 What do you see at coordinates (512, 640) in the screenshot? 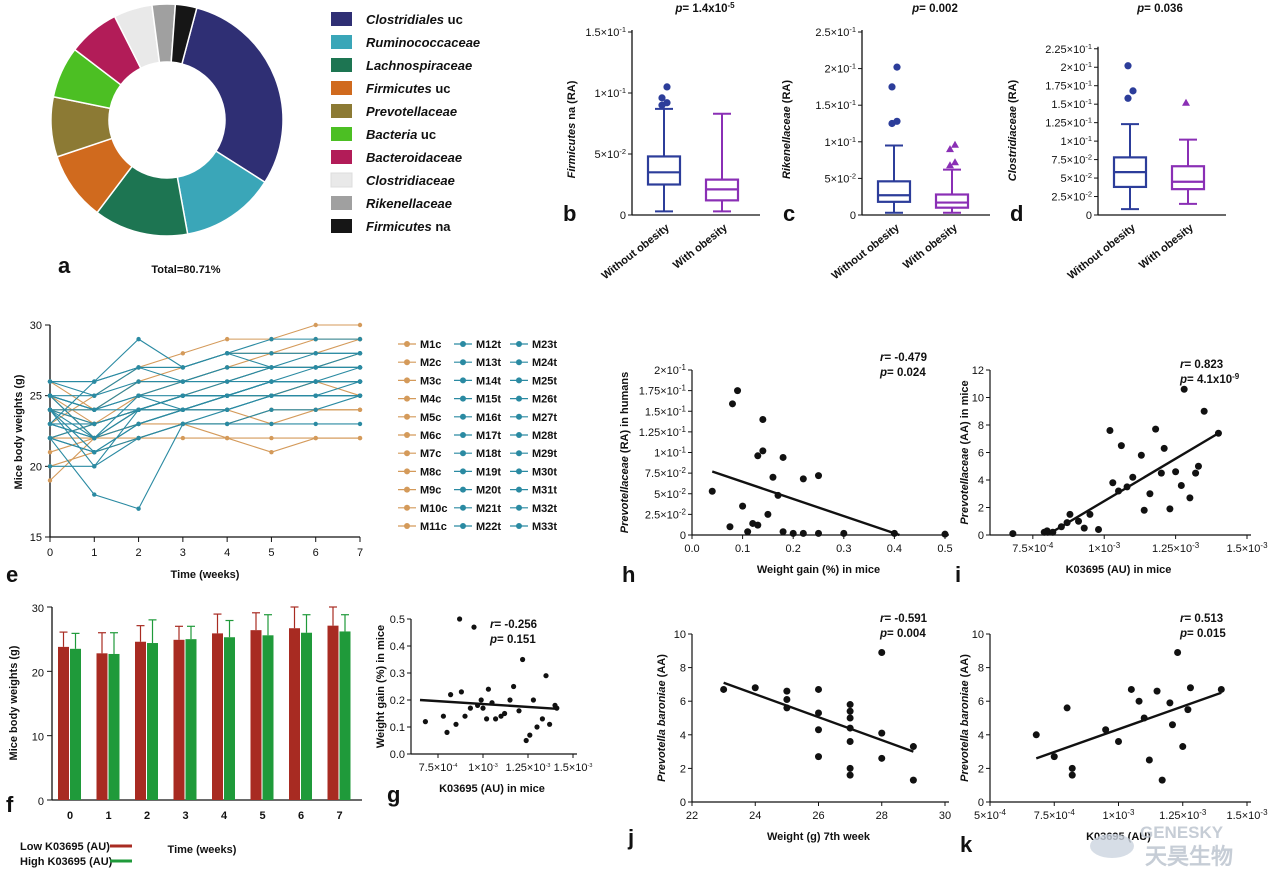
I see `p-value: p= 0.151` at bounding box center [512, 640].